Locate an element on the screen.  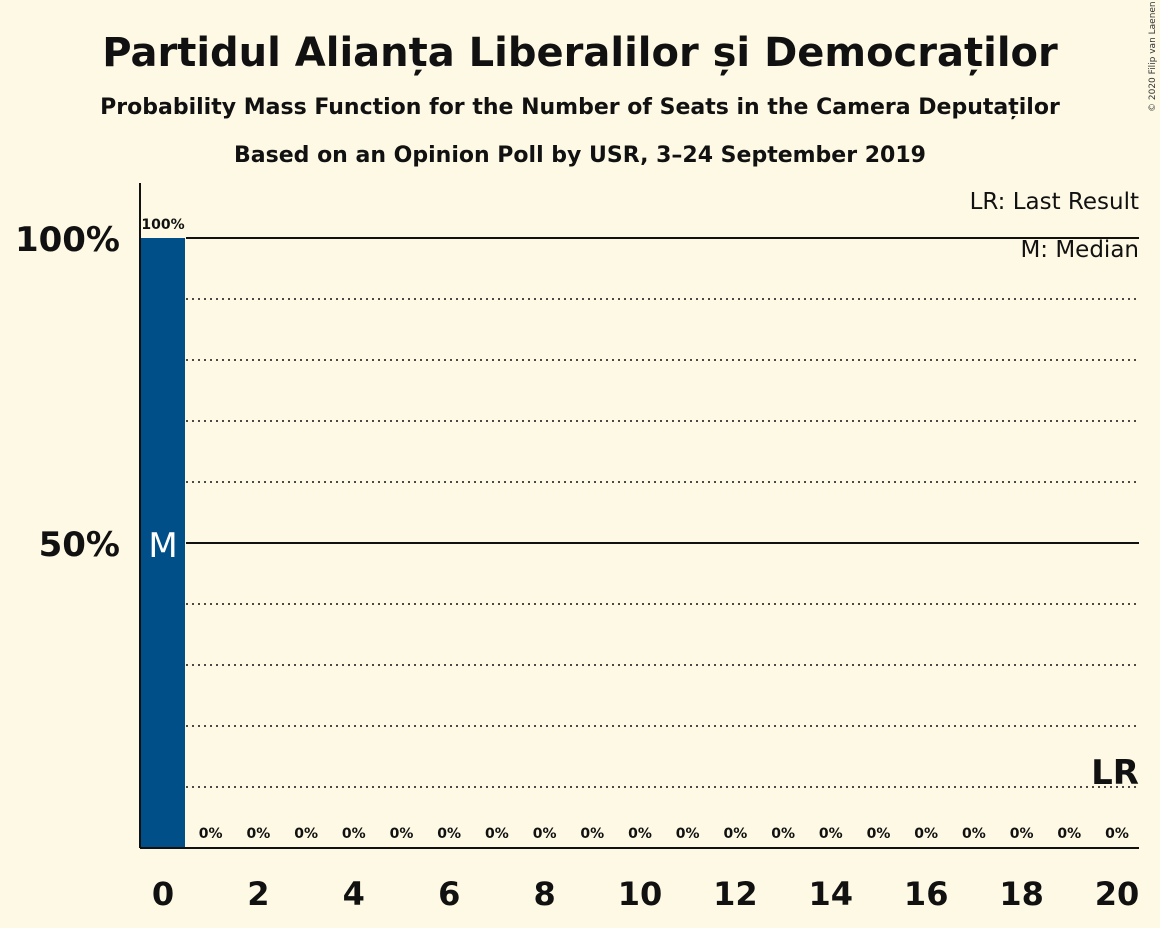
x-tick-label: 4 is located at coordinates (354, 894).